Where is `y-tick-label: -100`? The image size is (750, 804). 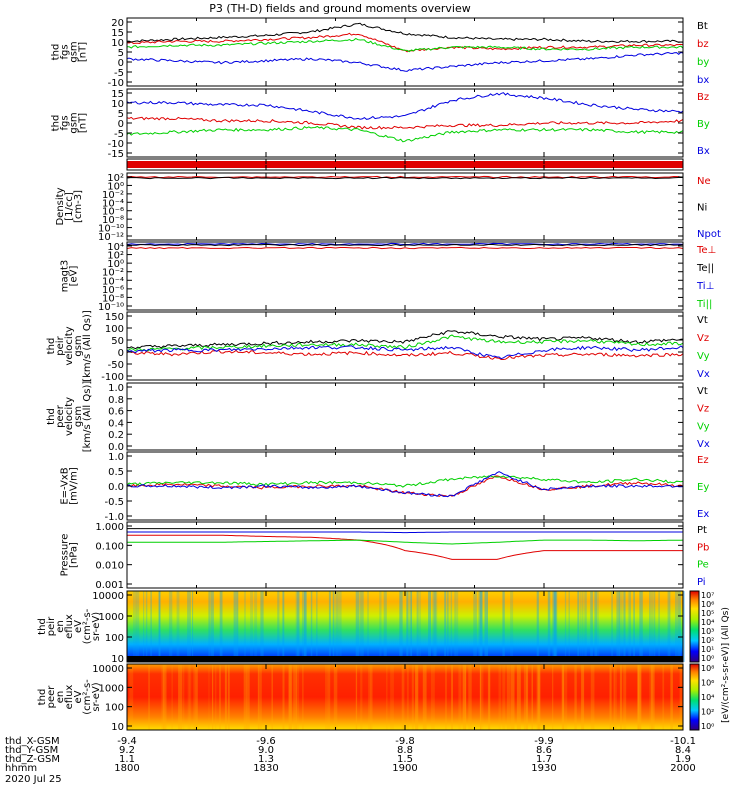
y-tick-label: -100 is located at coordinates (112, 377).